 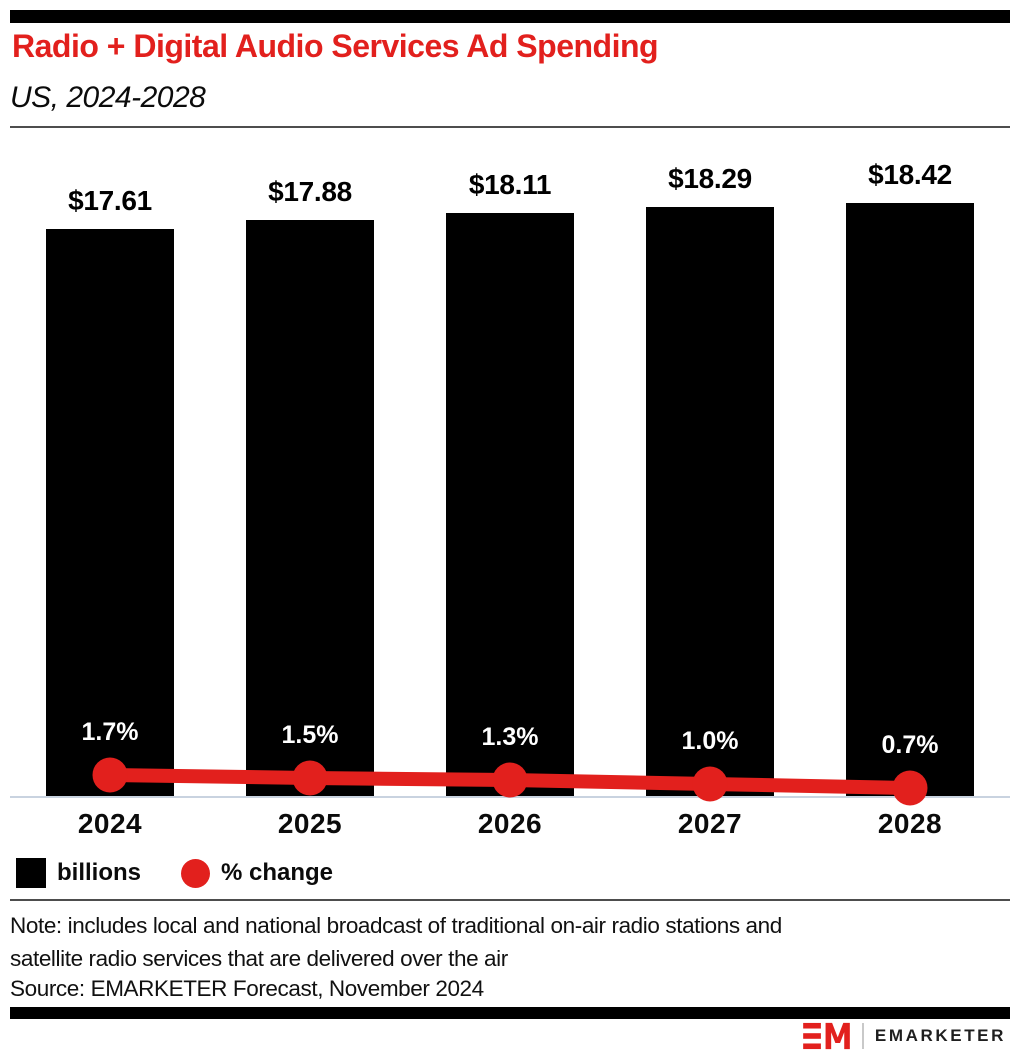 I want to click on line-dot-2025, so click(x=310, y=778).